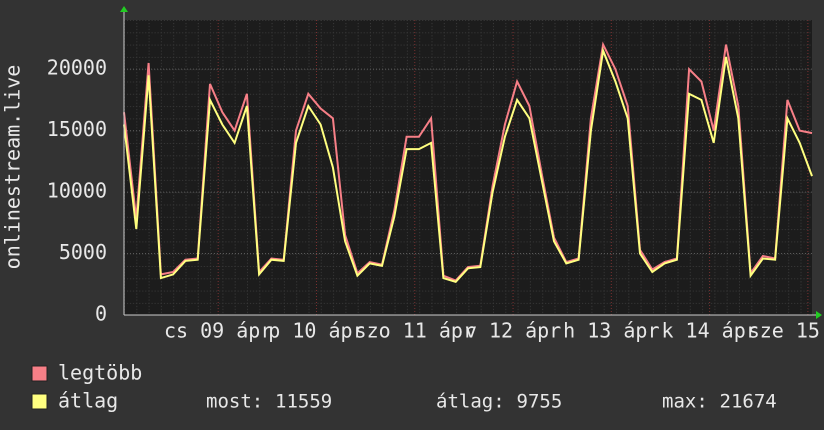  Describe the element at coordinates (513, 331) in the screenshot. I see `x-tick-label: v 12 ápr` at that location.